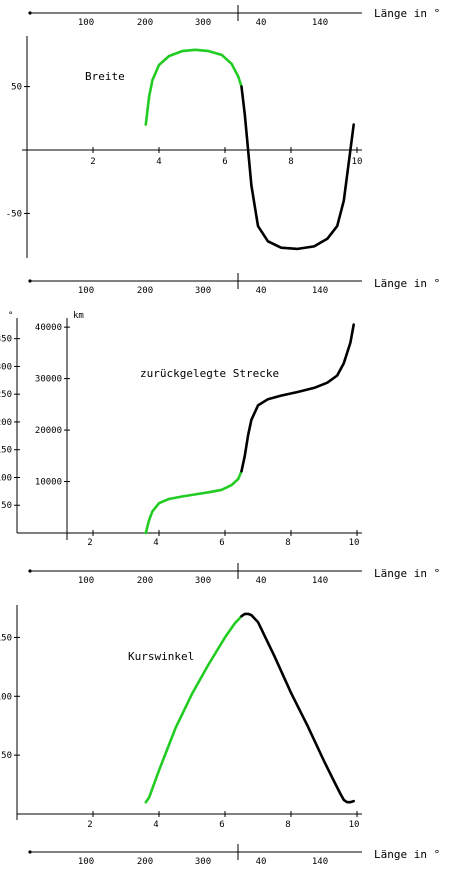  I want to click on outer-y-tick-label: 100, so click(6, 478).